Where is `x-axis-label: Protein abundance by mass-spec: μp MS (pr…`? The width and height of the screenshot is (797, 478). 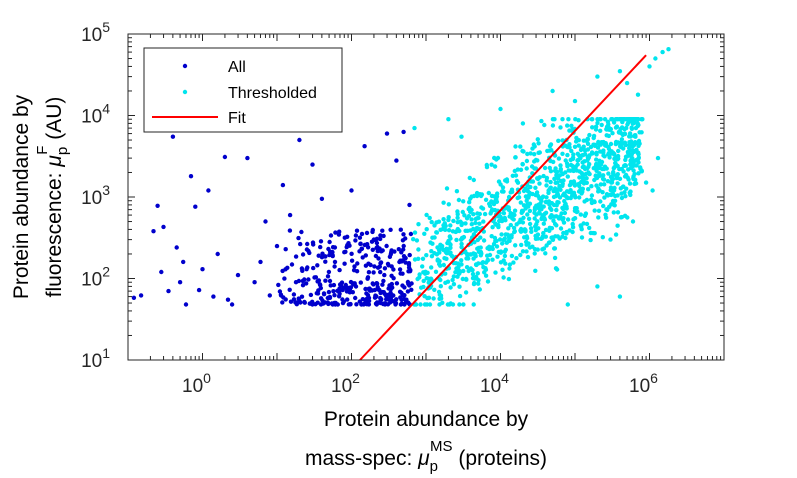 x-axis-label: Protein abundance by mass-spec: μp MS (pr… is located at coordinates (426, 441).